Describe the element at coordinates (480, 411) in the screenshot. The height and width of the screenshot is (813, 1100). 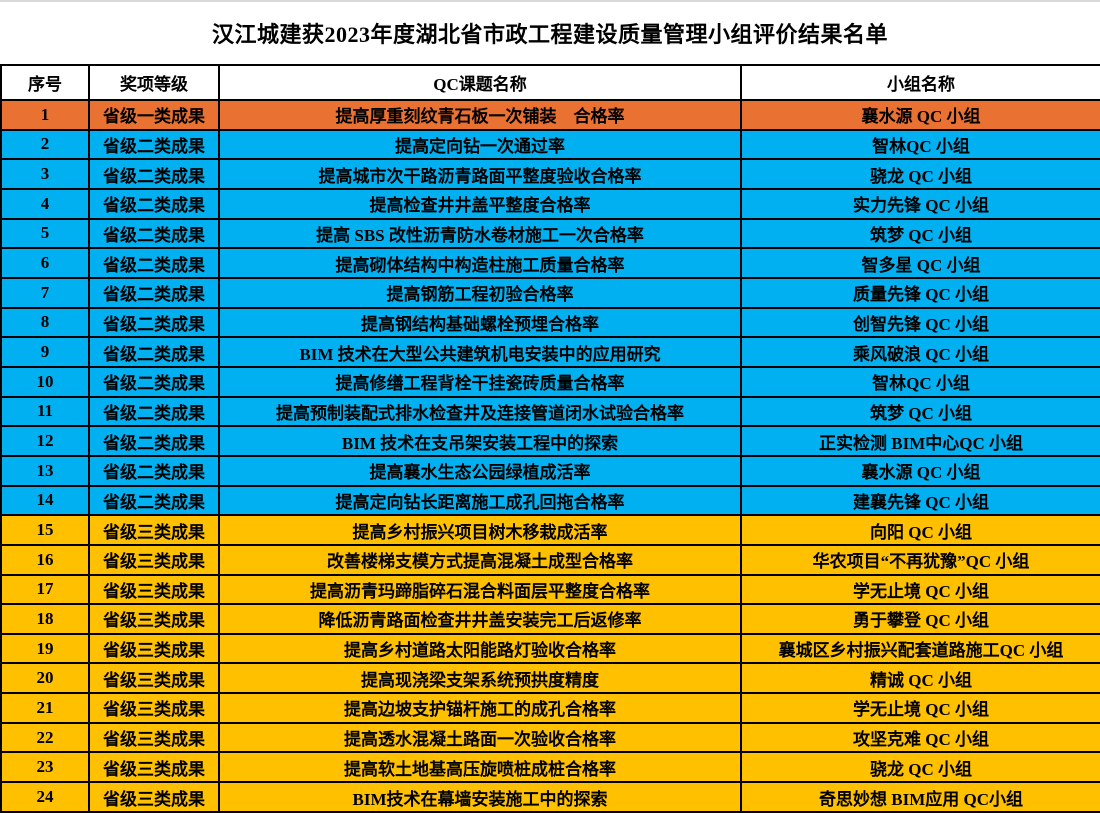
I see `cell-topic: 提高预制装配式排水检查井及连接管道闭水试验合格率` at that location.